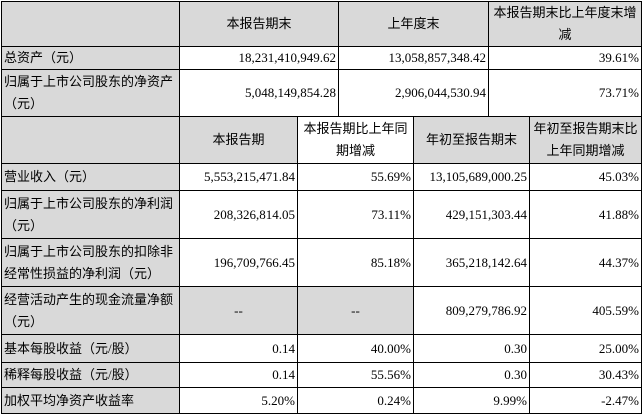 The height and width of the screenshot is (414, 643). I want to click on value-cell: 85.18%, so click(355, 262).